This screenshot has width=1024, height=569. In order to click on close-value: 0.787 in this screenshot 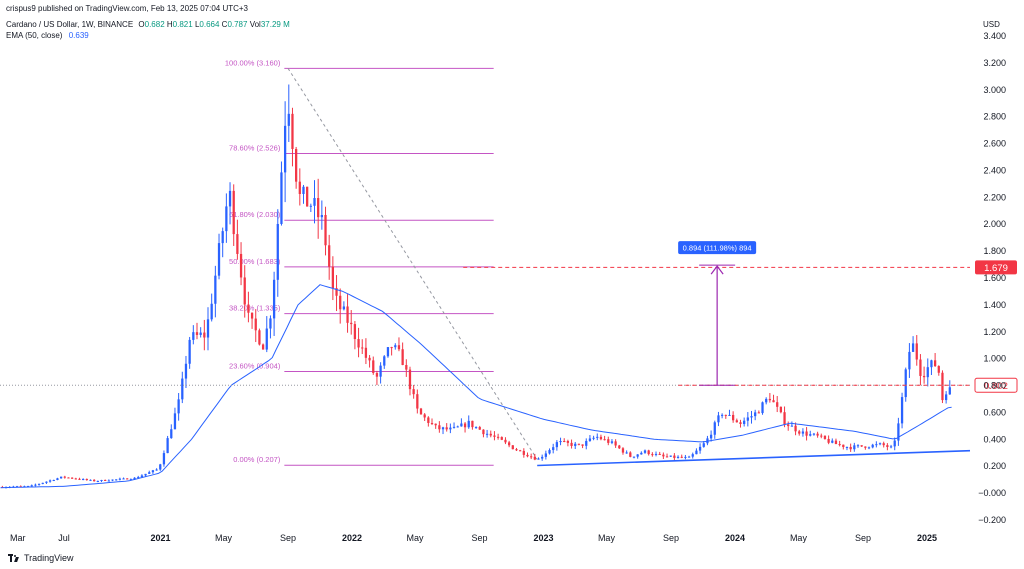, I will do `click(237, 24)`.